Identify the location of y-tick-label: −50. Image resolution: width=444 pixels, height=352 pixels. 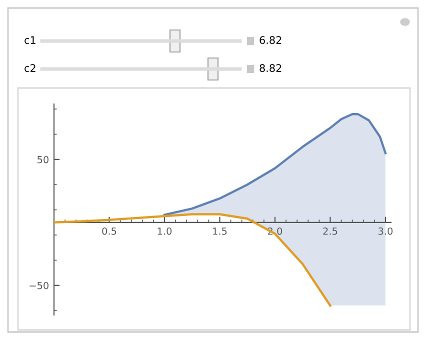
(39, 286).